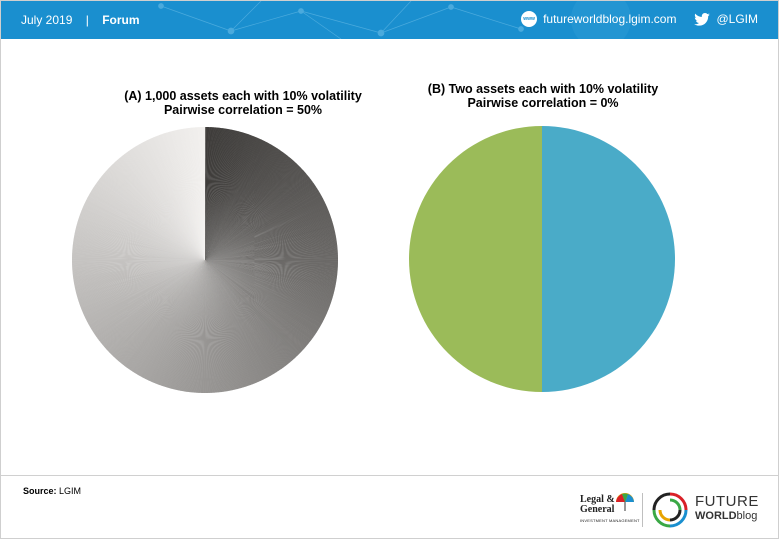 This screenshot has height=539, width=779. Describe the element at coordinates (597, 509) in the screenshot. I see `lg-logo-line-2: General` at that location.